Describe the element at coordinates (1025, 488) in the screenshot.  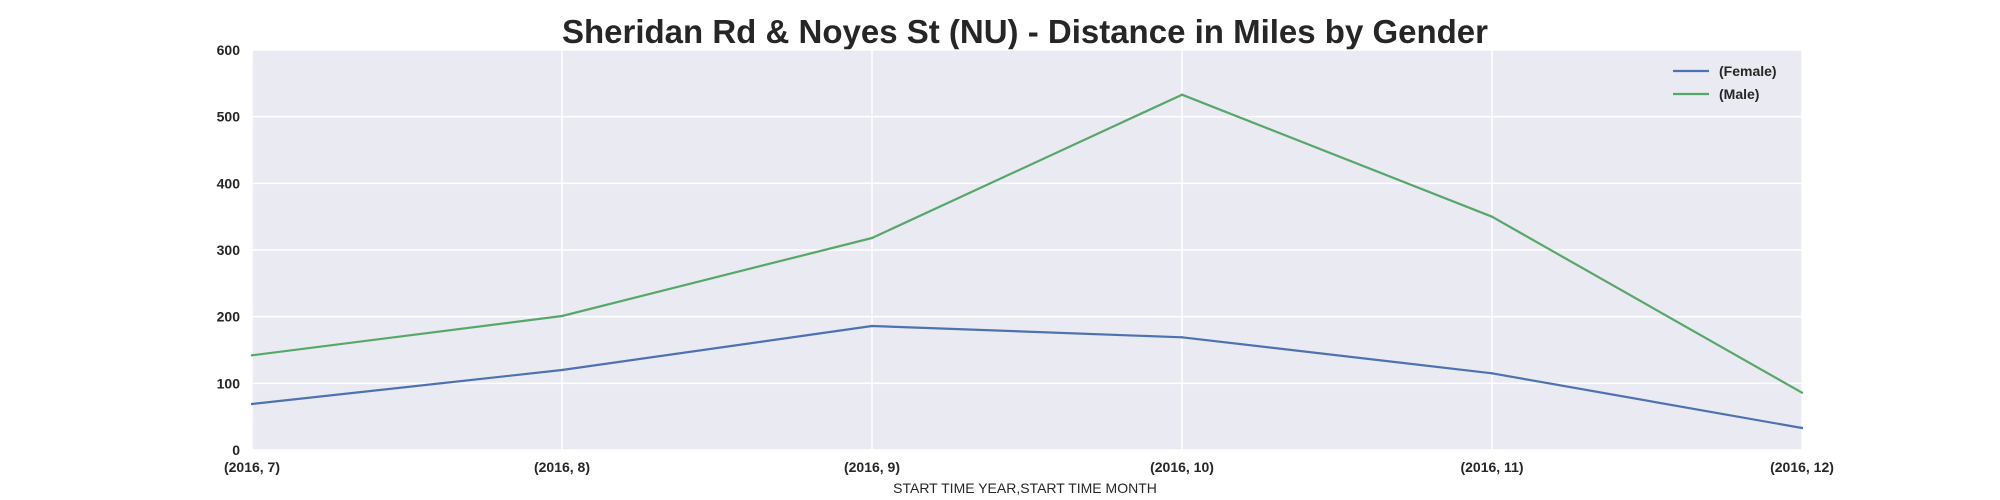
I see `x-axis-label: START TIME YEAR,START TIME MONTH` at that location.